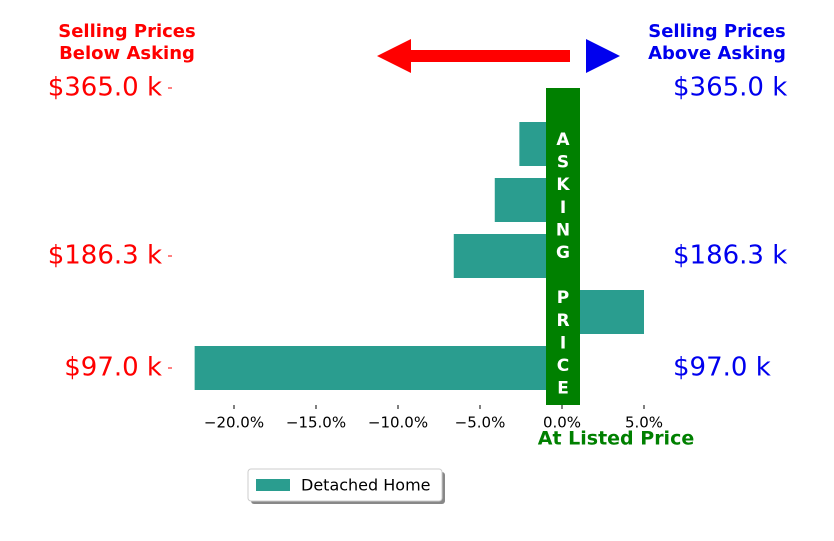 The height and width of the screenshot is (541, 834). What do you see at coordinates (717, 53) in the screenshot?
I see `right-note: Above Asking` at bounding box center [717, 53].